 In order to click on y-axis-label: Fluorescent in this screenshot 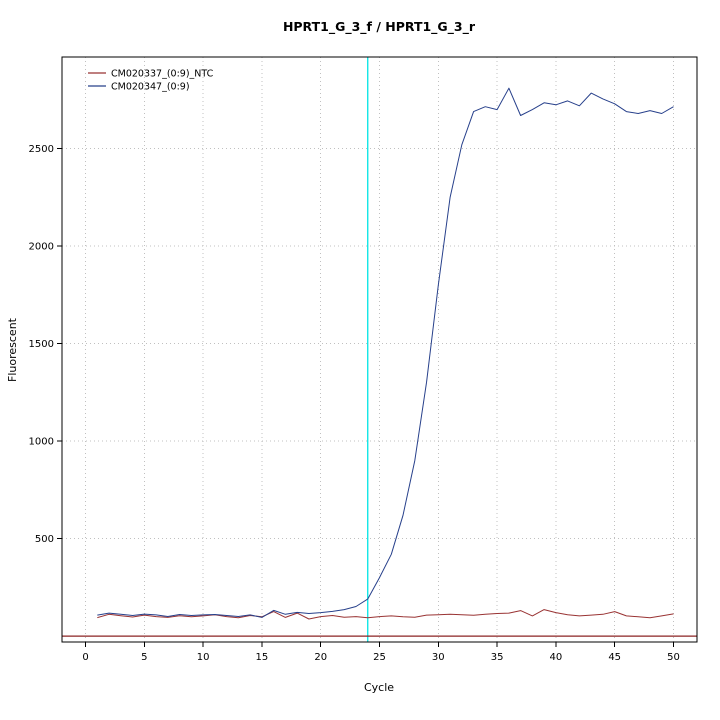, I will do `click(12, 349)`.